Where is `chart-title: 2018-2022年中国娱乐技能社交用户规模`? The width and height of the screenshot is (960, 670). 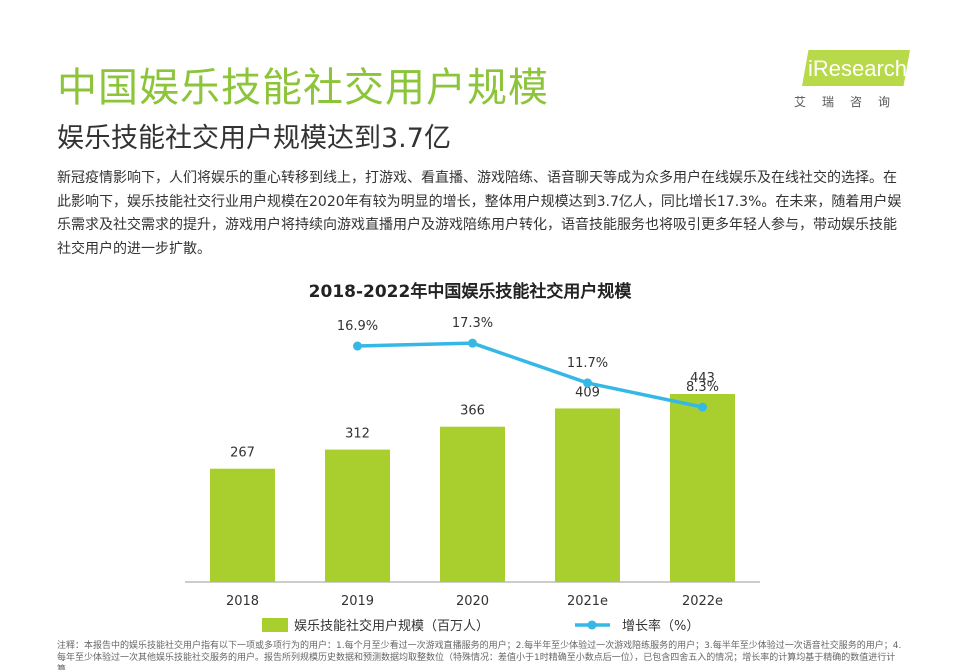 chart-title: 2018-2022年中国娱乐技能社交用户规模 is located at coordinates (470, 292).